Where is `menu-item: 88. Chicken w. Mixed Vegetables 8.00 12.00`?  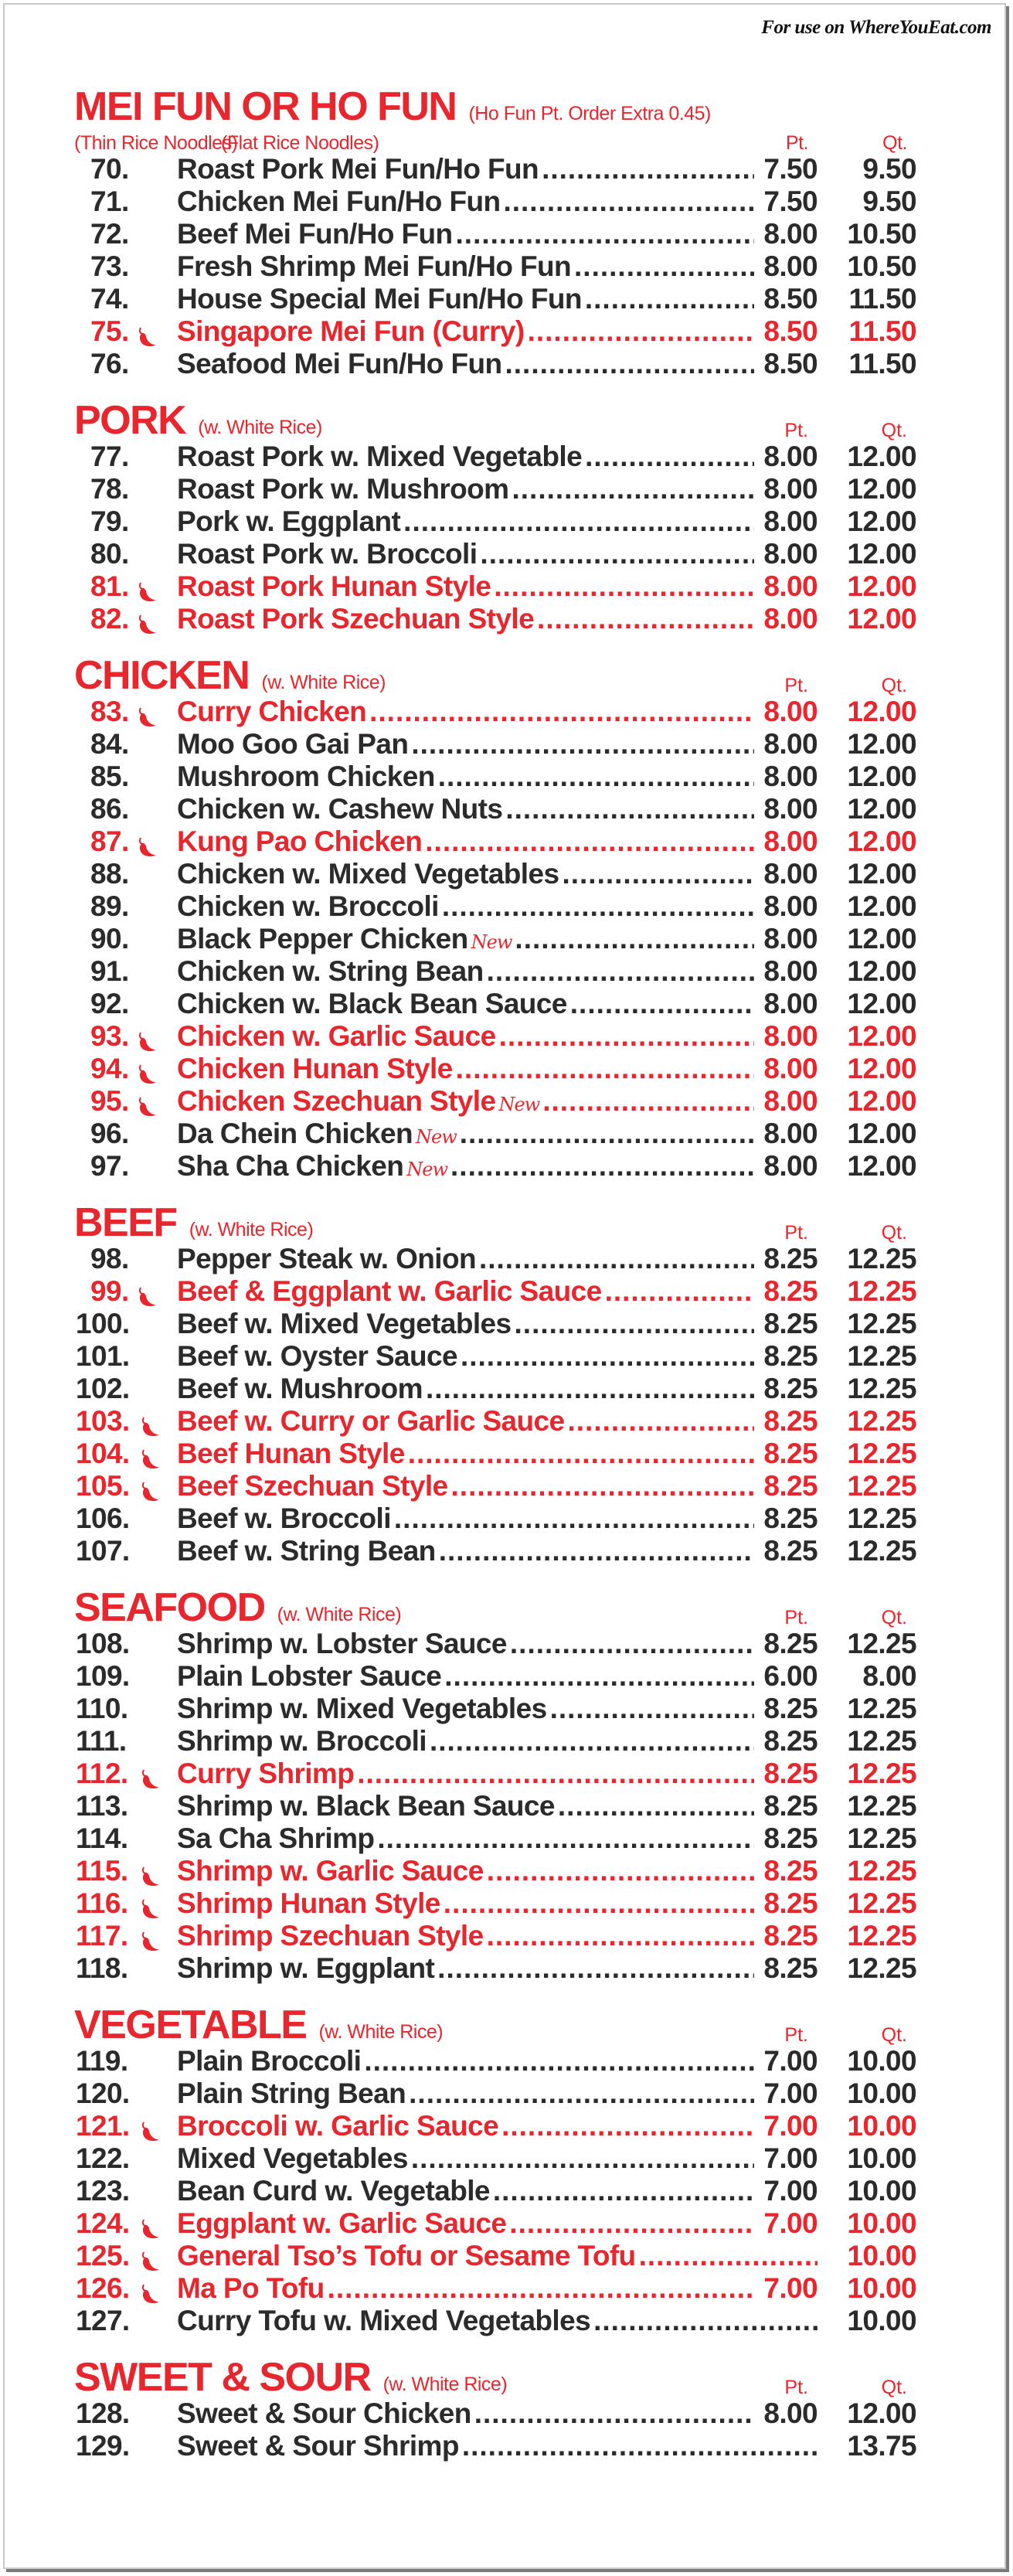
menu-item: 88. Chicken w. Mixed Vegetables 8.00 12.00 is located at coordinates (495, 874).